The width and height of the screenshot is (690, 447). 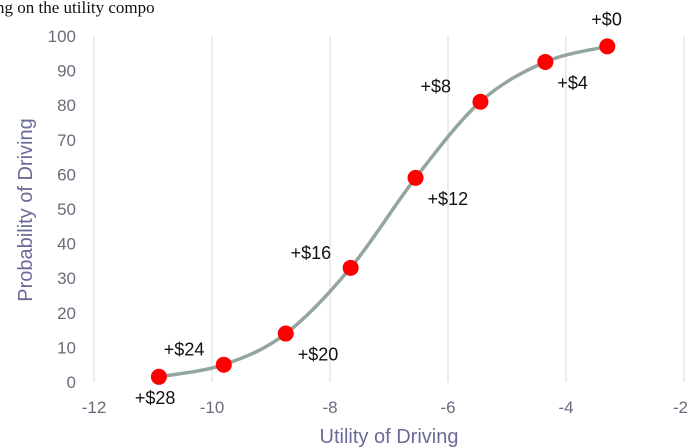 What do you see at coordinates (318, 355) in the screenshot?
I see `point-label: +$20` at bounding box center [318, 355].